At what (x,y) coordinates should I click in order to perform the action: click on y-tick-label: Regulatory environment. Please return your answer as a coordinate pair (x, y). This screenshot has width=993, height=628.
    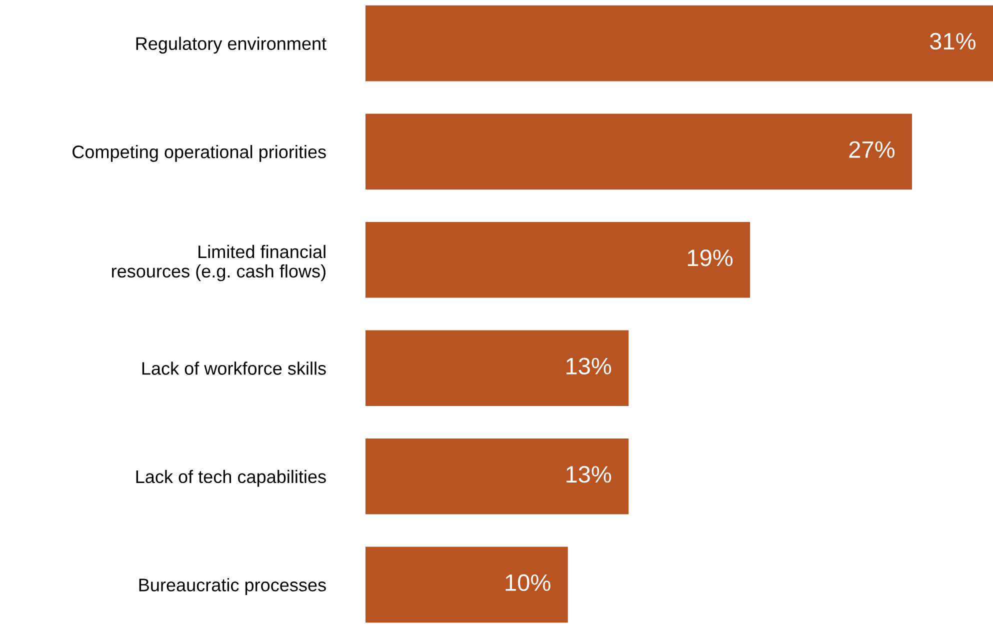
    Looking at the image, I should click on (231, 45).